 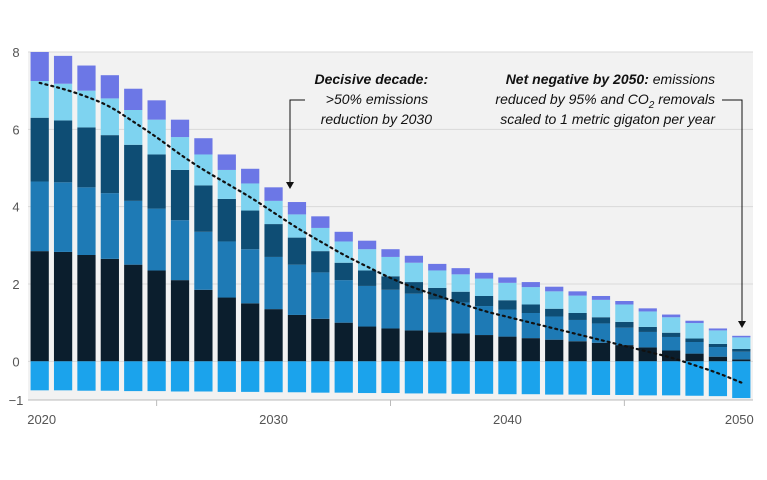 I want to click on bar-segment-2036-s3, so click(x=414, y=272).